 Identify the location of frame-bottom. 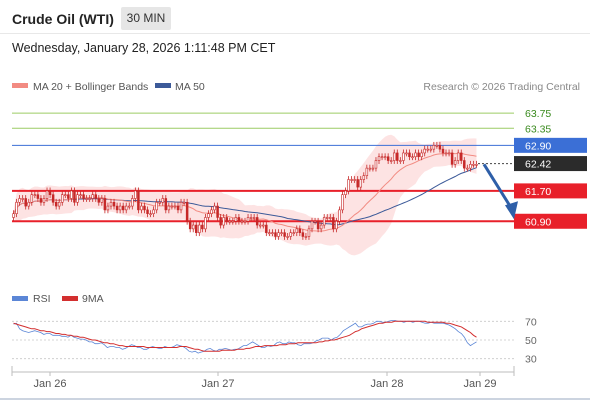
(295, 399).